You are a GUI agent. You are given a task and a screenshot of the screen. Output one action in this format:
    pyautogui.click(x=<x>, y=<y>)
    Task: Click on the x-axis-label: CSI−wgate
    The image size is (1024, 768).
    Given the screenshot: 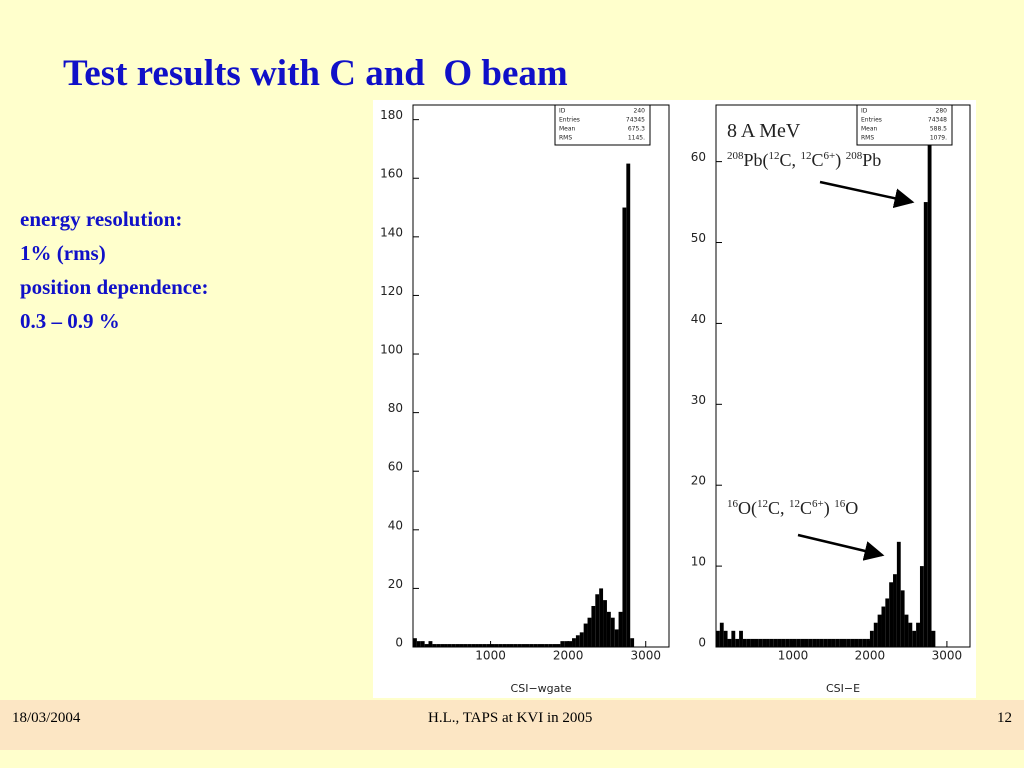 What is the action you would take?
    pyautogui.click(x=541, y=688)
    